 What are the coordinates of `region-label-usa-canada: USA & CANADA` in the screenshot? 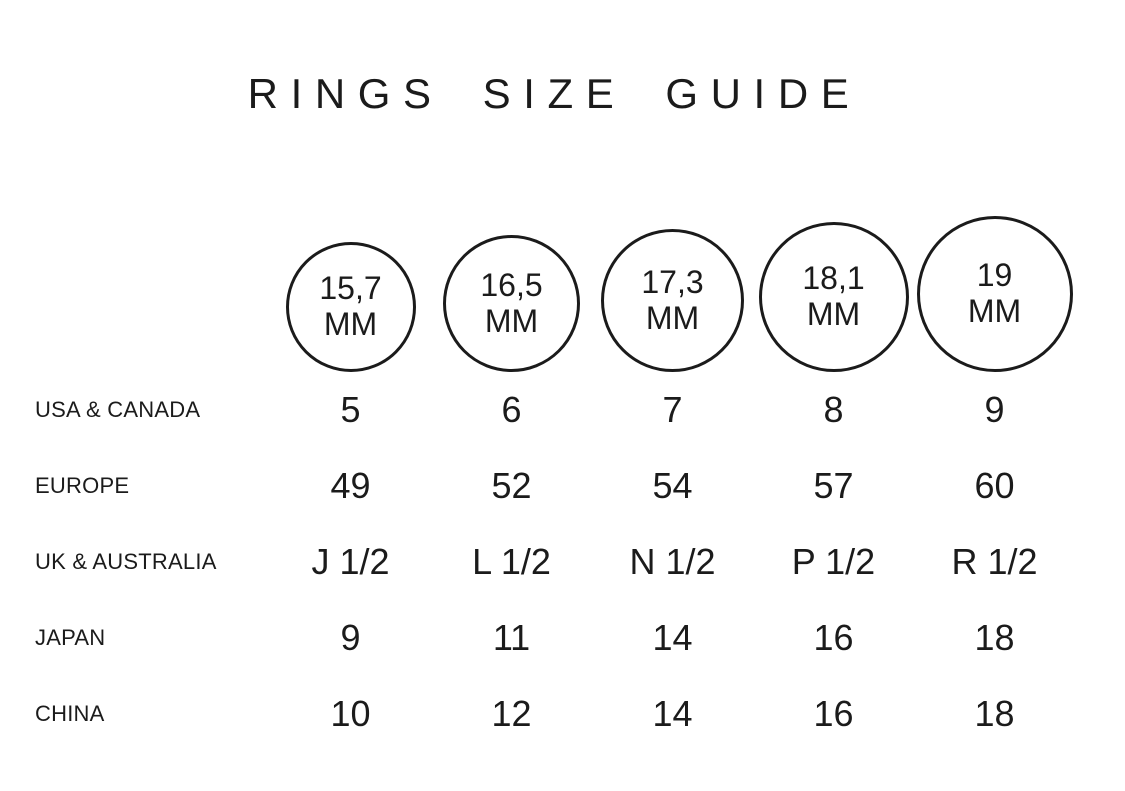 It's located at (118, 409).